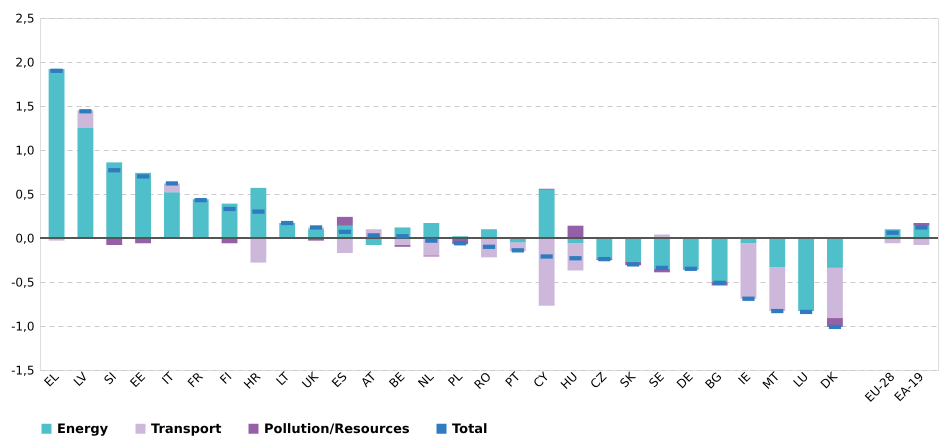 Image resolution: width=949 pixels, height=442 pixels. I want to click on x-tick-label: LV, so click(80, 379).